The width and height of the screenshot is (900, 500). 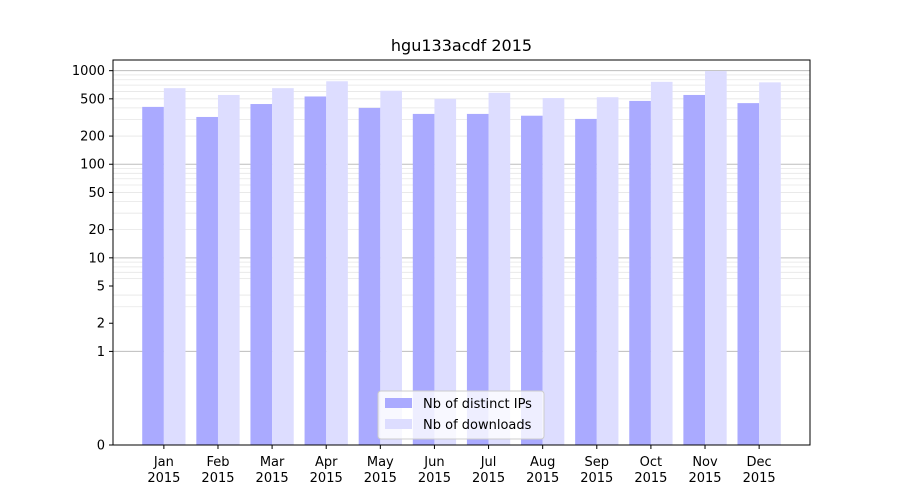 I want to click on legend-box, so click(x=461, y=415).